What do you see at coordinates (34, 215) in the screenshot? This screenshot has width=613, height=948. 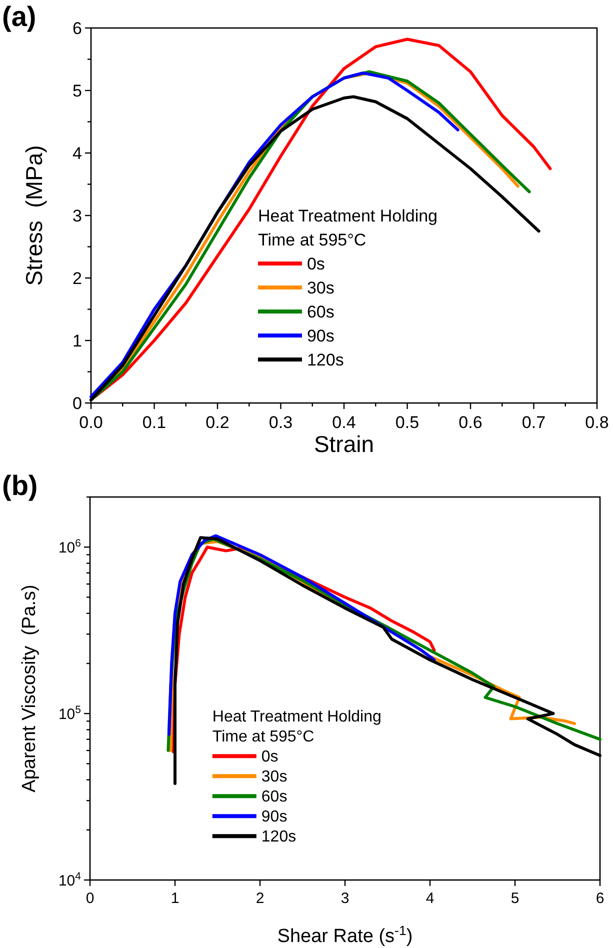 I see `y-axis-title: Stress (MPa)` at bounding box center [34, 215].